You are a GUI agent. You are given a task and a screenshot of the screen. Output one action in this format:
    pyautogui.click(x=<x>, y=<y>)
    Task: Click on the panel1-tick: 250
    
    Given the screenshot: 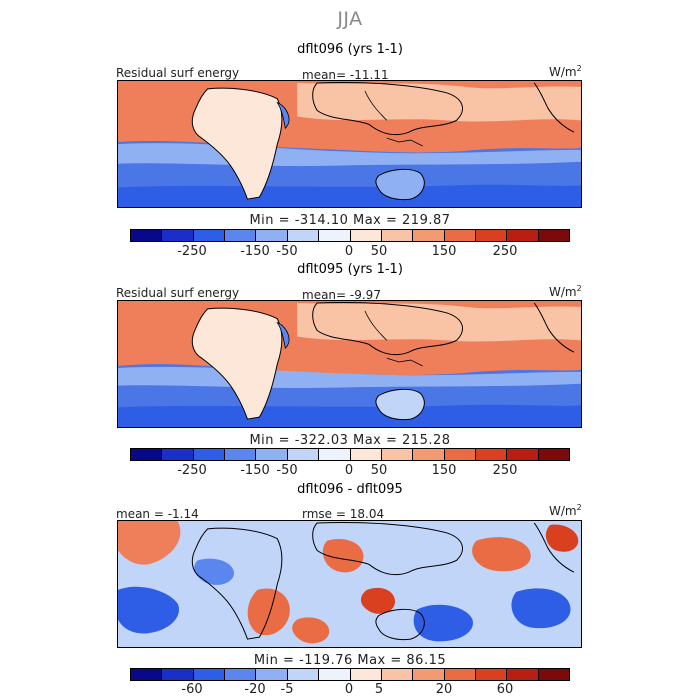 What is the action you would take?
    pyautogui.click(x=505, y=251)
    